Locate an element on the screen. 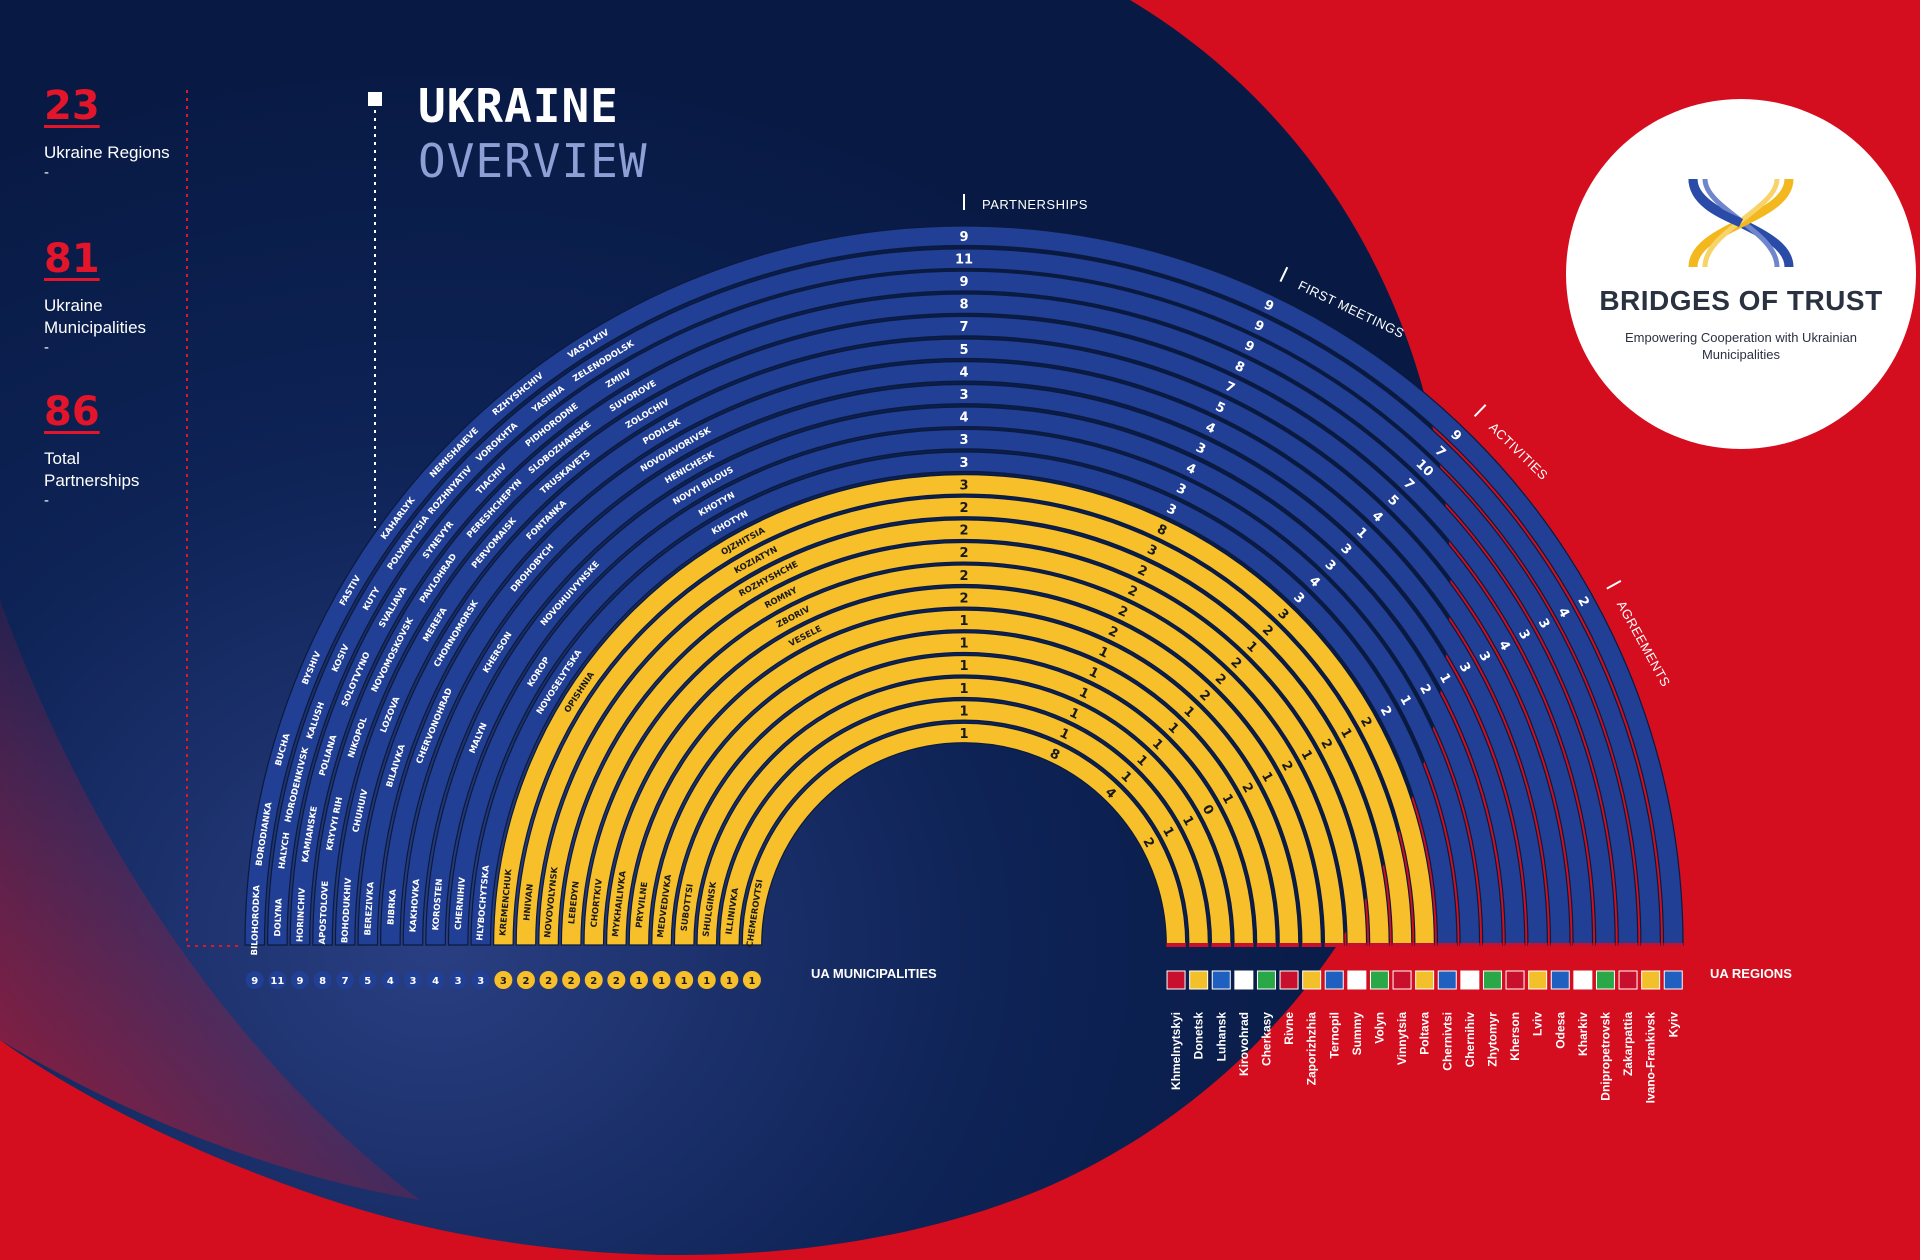  stat-regions-label: Ukraine Regions is located at coordinates (107, 152).